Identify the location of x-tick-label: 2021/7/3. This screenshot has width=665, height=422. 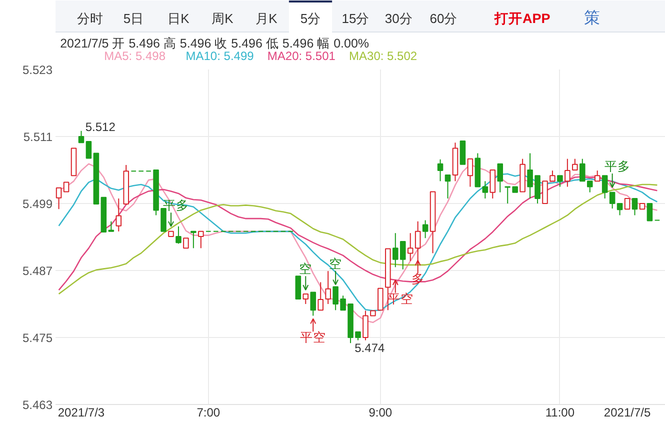
(81, 413).